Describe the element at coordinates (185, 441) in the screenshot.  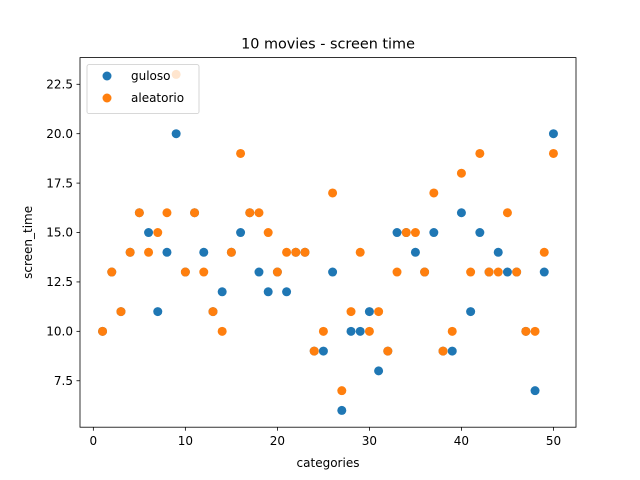
I see `x-tick-label: 10` at that location.